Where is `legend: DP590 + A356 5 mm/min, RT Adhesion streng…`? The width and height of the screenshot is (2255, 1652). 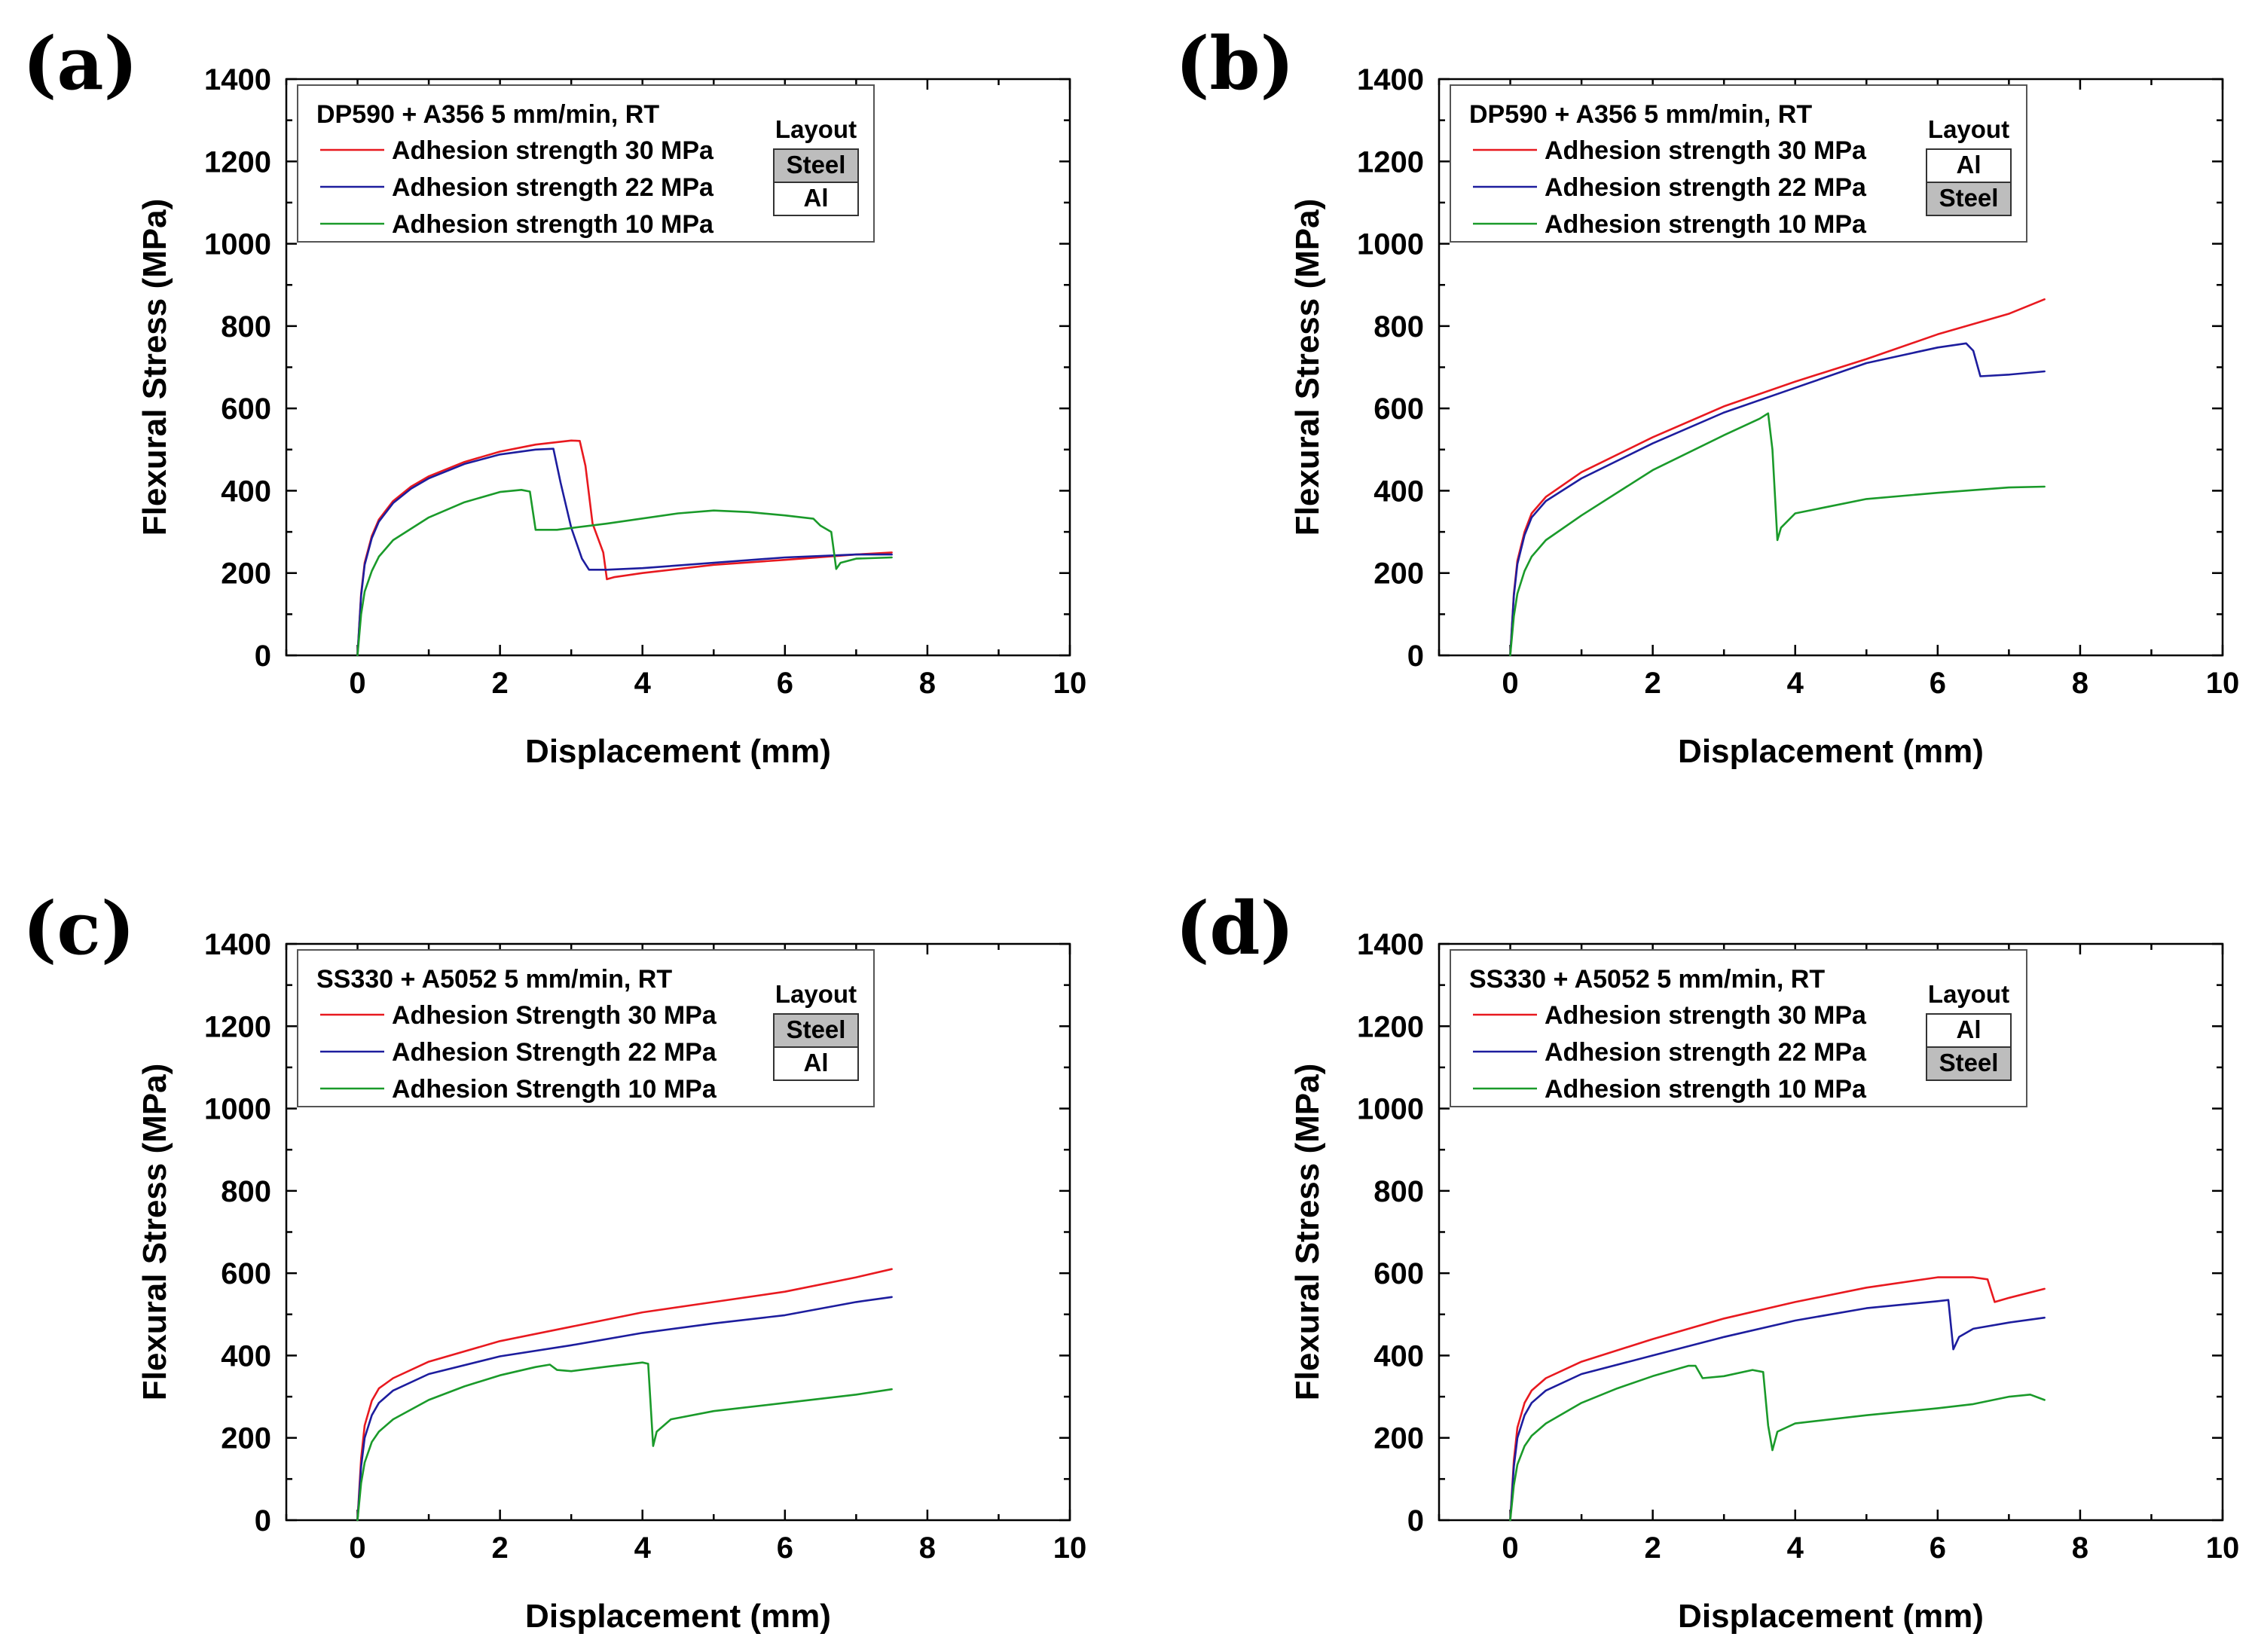
legend: DP590 + A356 5 mm/min, RT Adhesion streng… is located at coordinates (1738, 163).